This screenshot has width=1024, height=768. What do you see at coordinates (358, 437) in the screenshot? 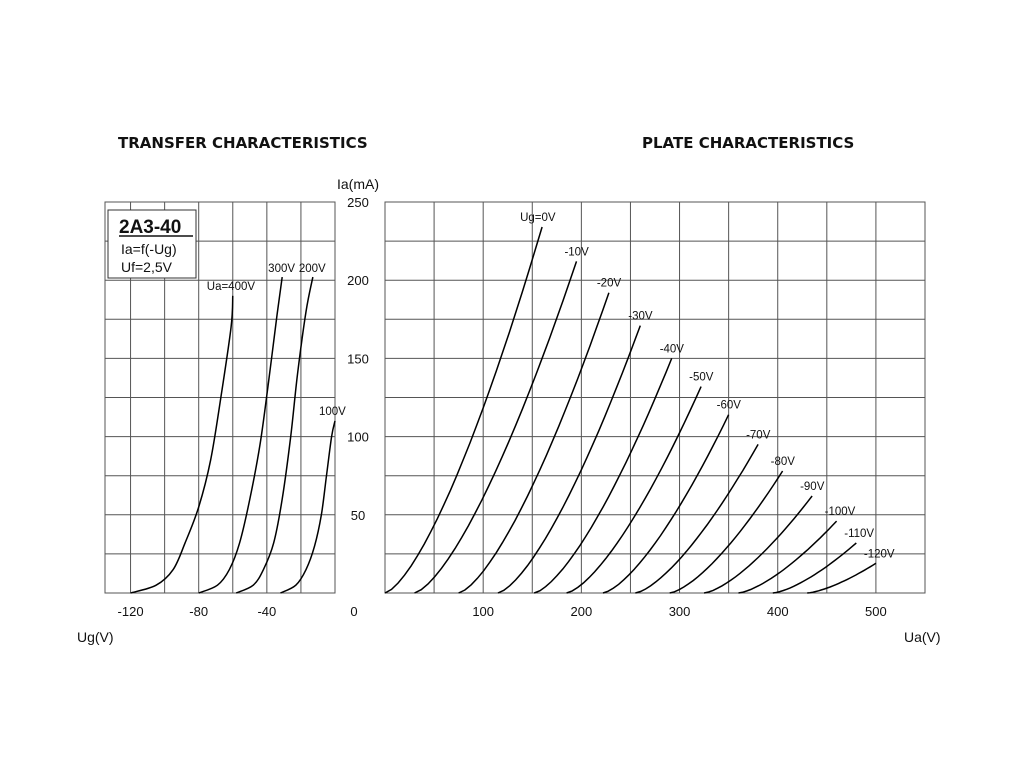
I see `plate-y-tick-label: 100` at bounding box center [358, 437].